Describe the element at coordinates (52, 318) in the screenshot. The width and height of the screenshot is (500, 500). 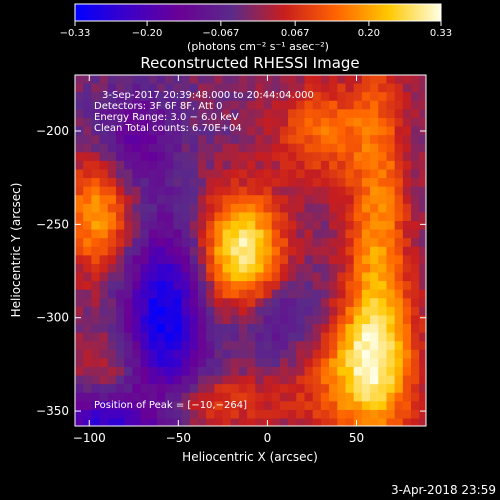
I see `y-tick-label: −300` at that location.